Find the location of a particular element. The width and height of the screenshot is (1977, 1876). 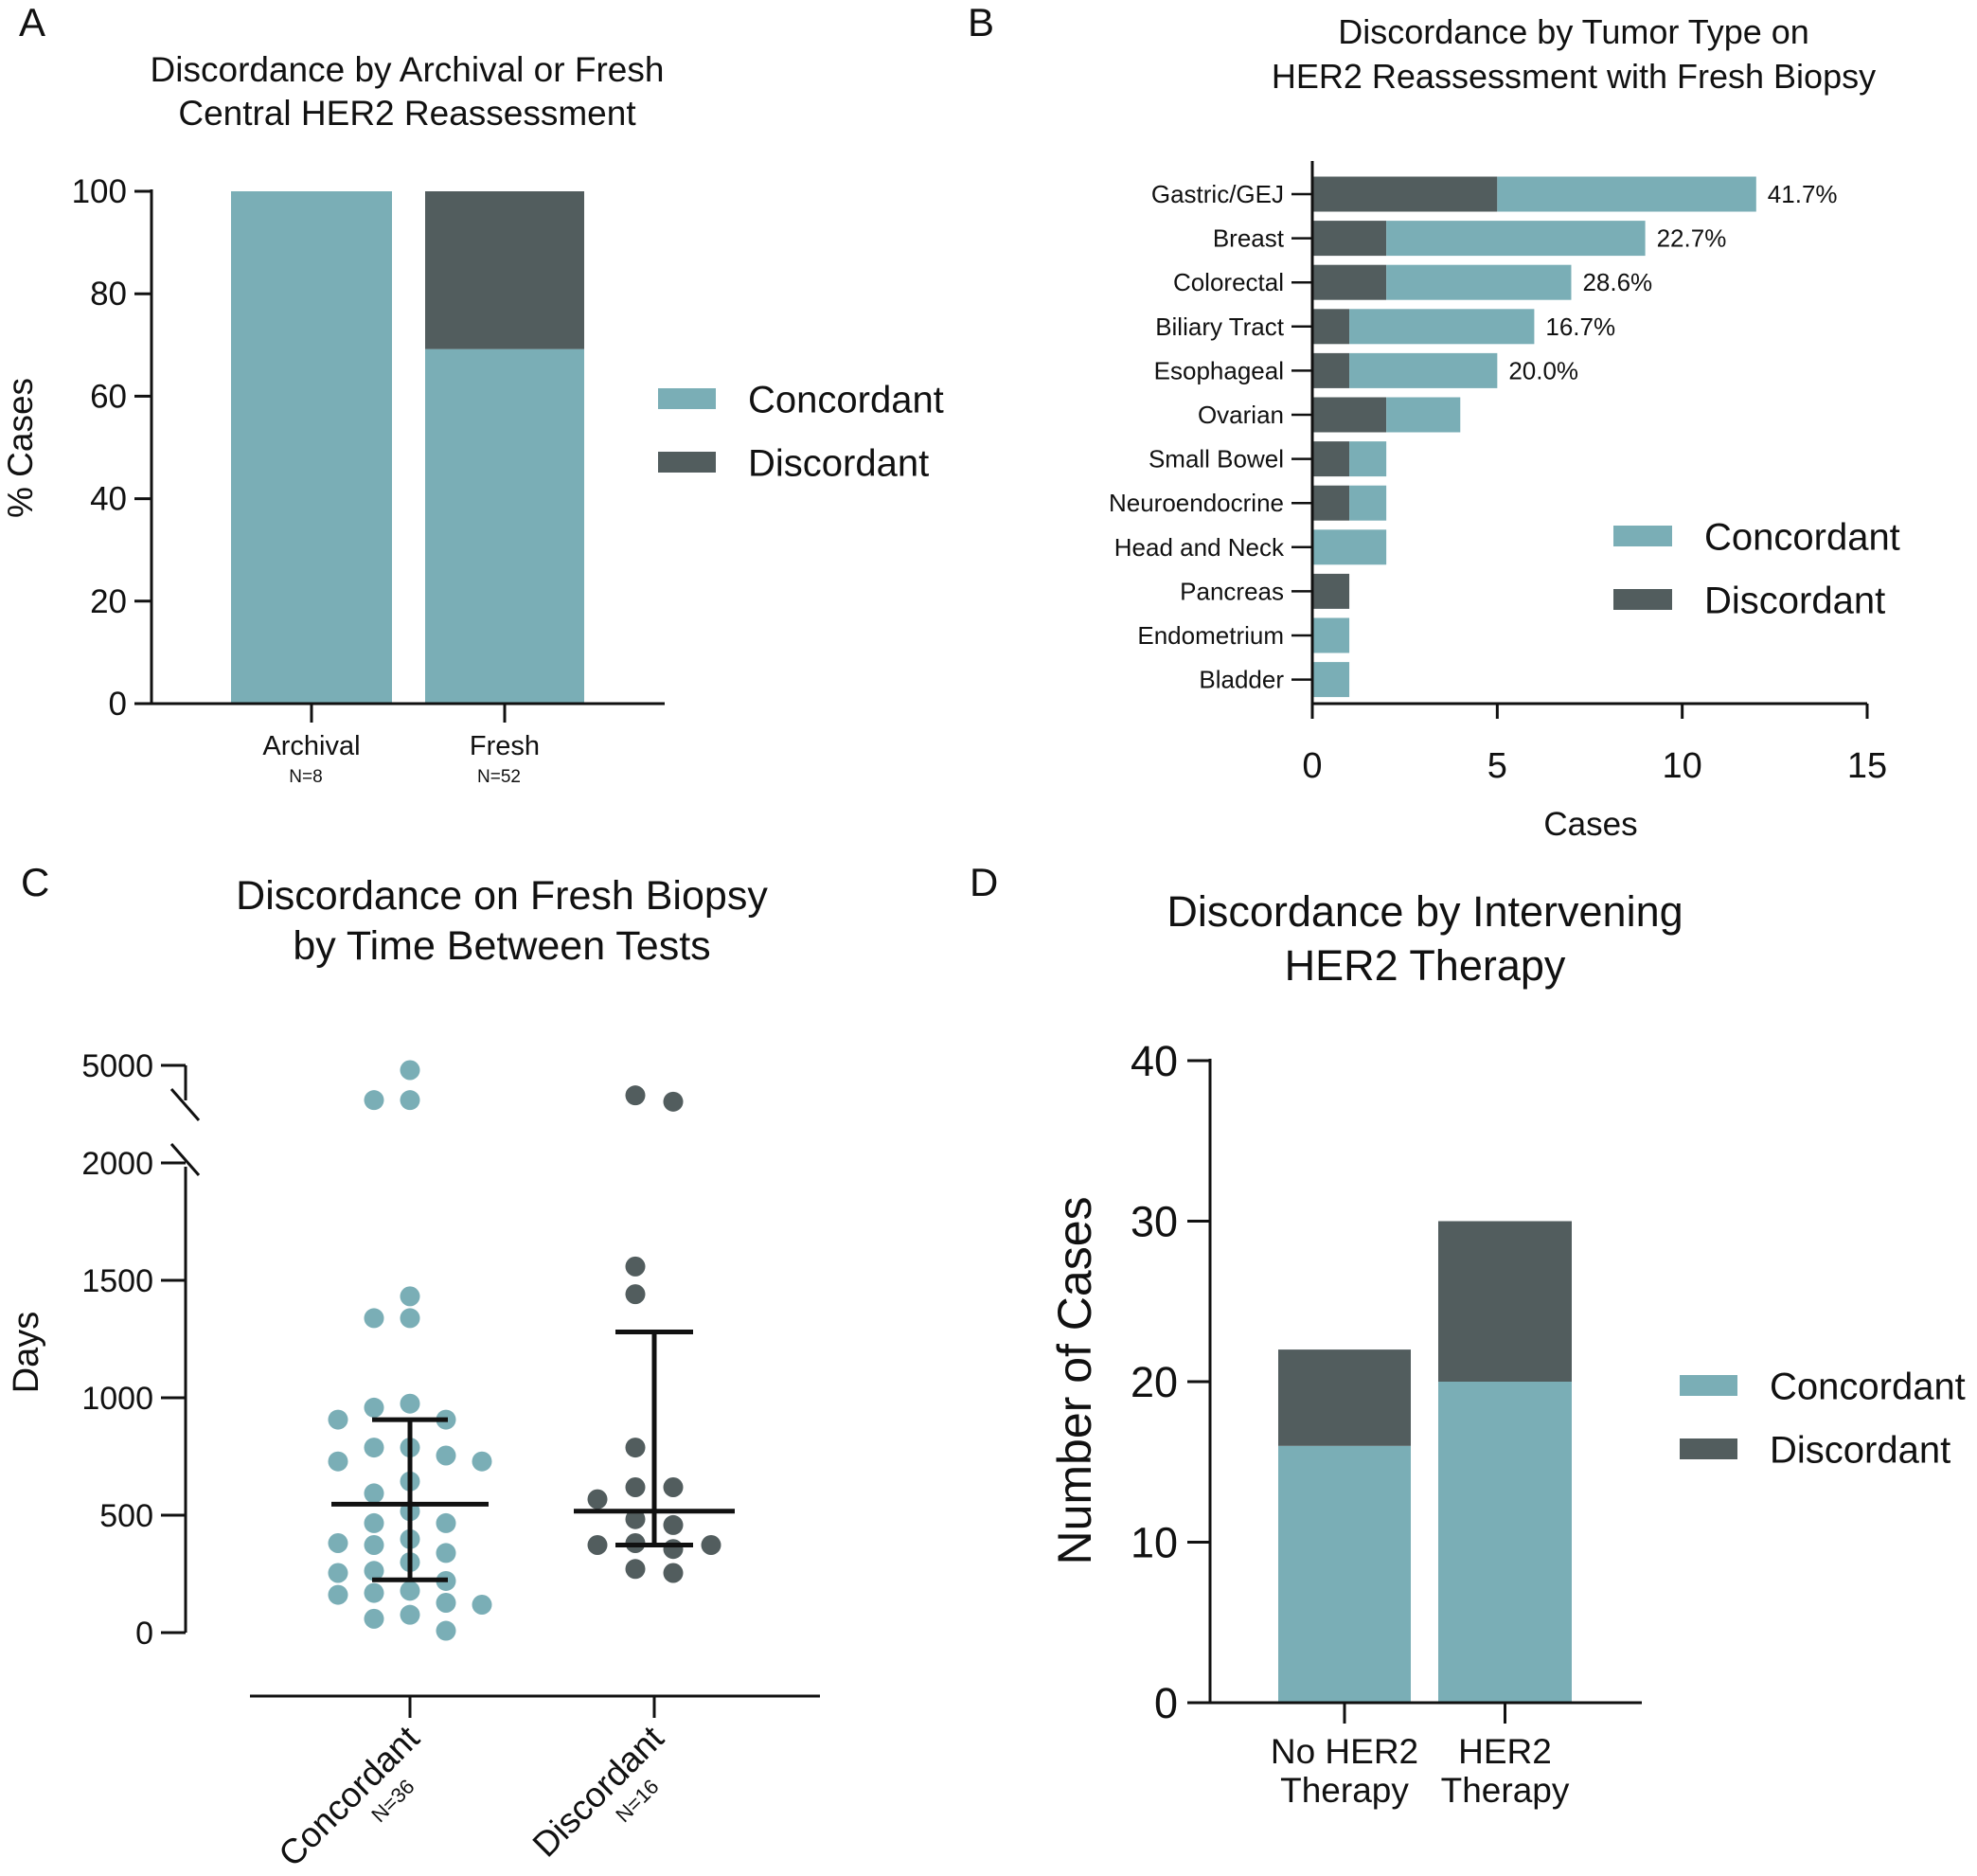

data-label-percent: 22.7% is located at coordinates (1692, 239).